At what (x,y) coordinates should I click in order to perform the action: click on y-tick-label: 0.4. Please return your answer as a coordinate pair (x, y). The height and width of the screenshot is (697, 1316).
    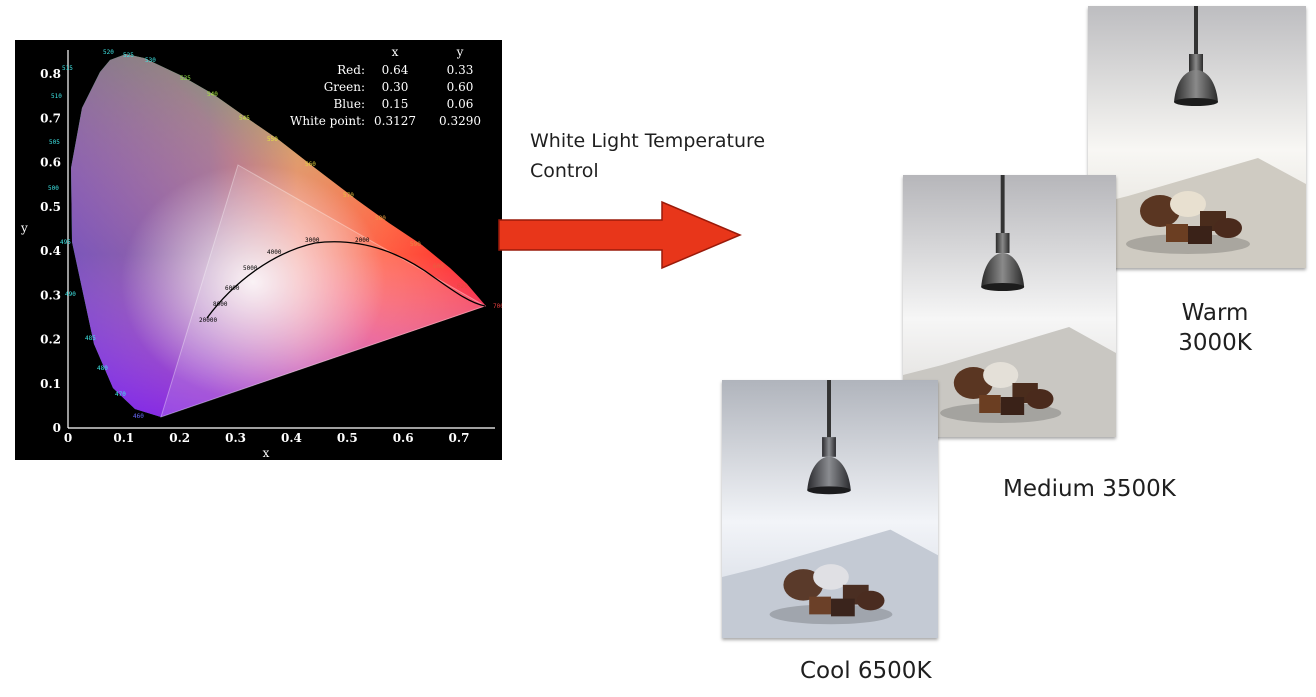
    Looking at the image, I should click on (50, 251).